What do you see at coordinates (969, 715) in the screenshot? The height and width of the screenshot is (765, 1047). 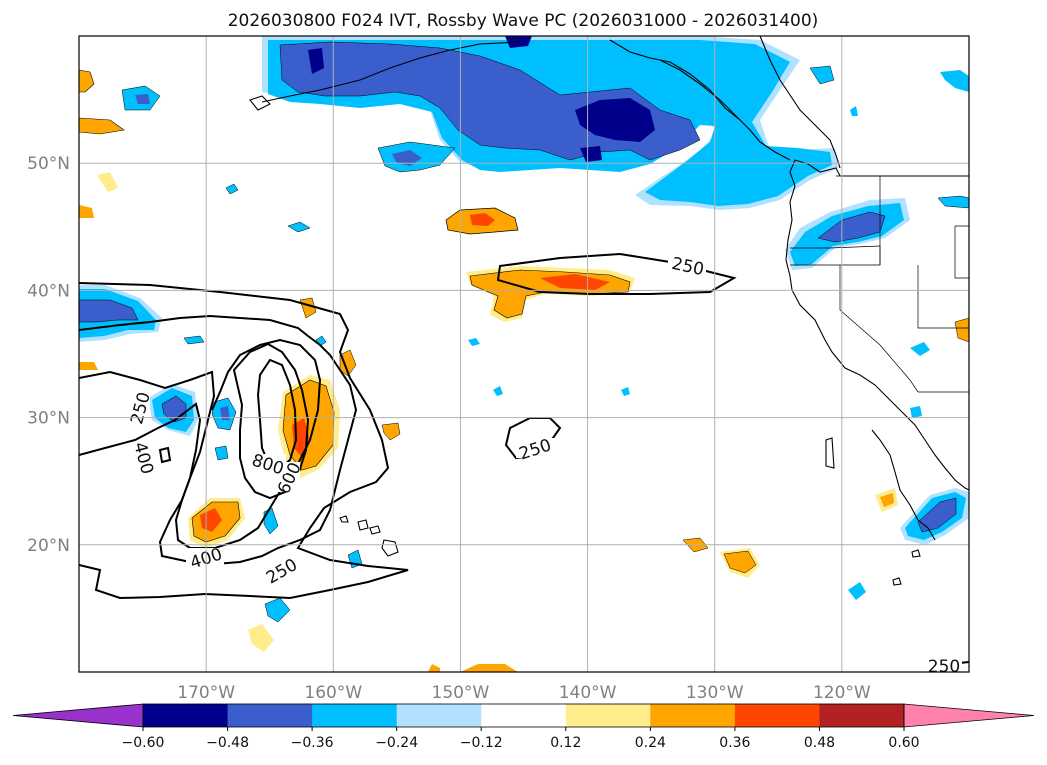 I see `colorbar-extend-max` at bounding box center [969, 715].